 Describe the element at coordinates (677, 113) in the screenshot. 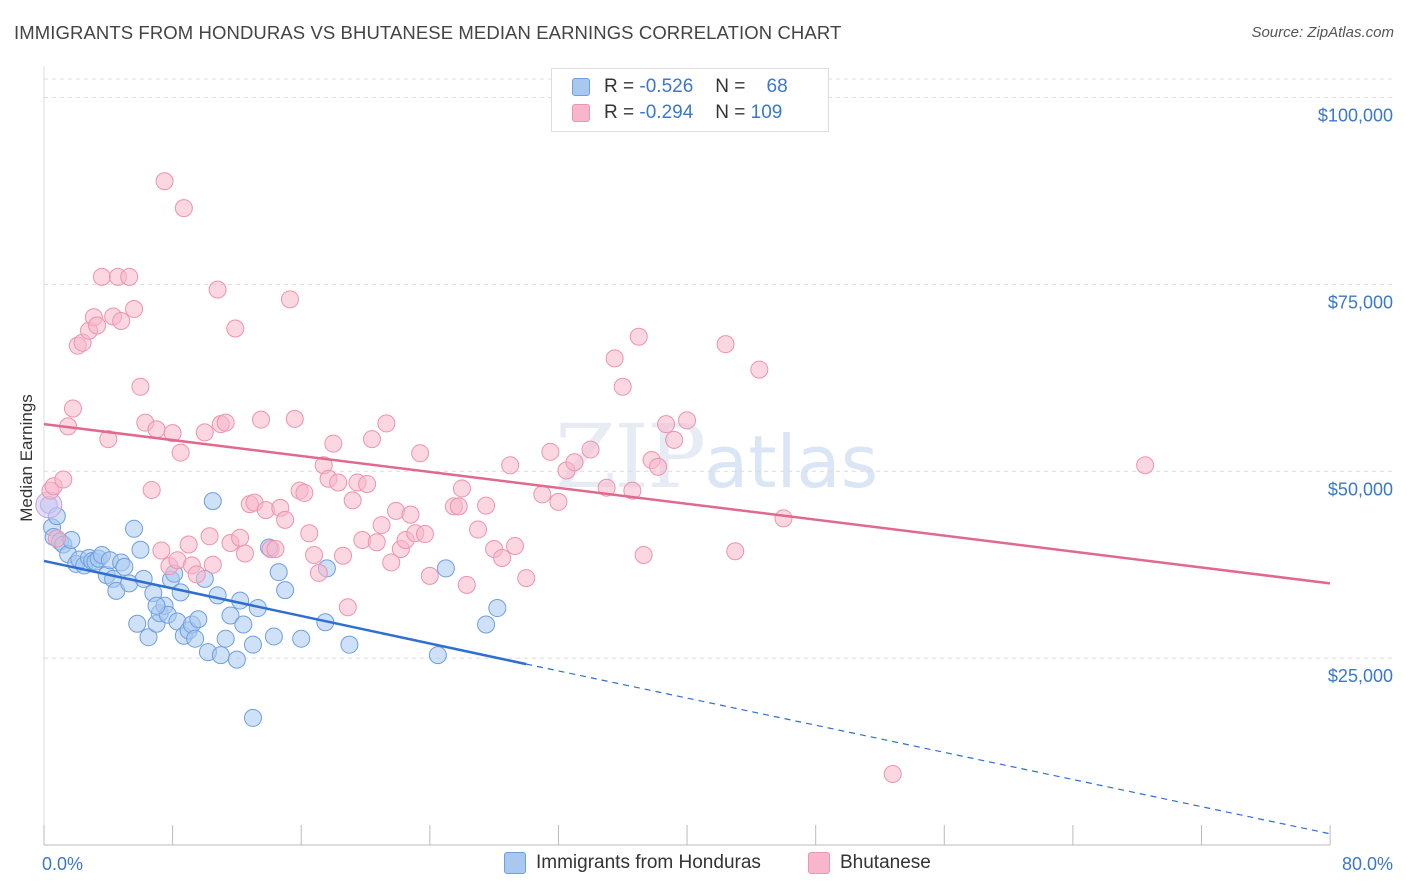

I see `legend-row-bhutanese: R = -0.294 N = 109` at that location.